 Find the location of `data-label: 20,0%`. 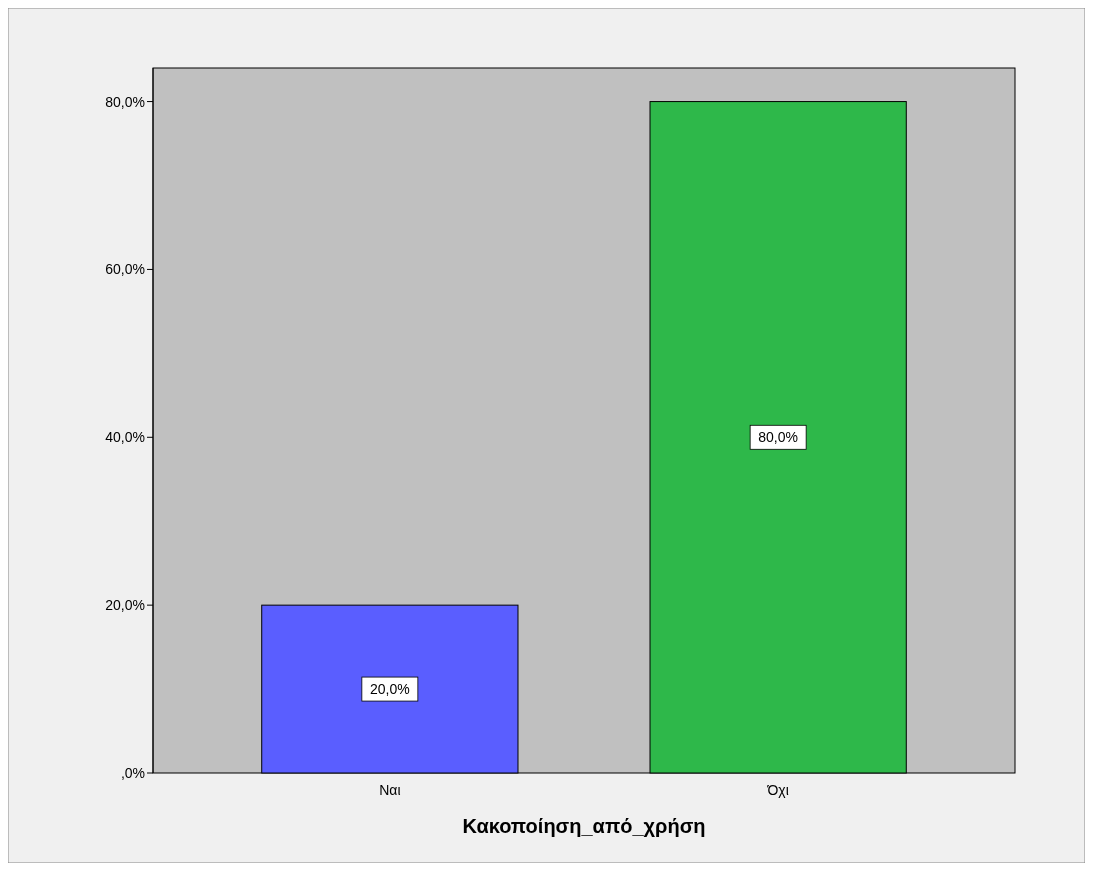

data-label: 20,0% is located at coordinates (390, 689).